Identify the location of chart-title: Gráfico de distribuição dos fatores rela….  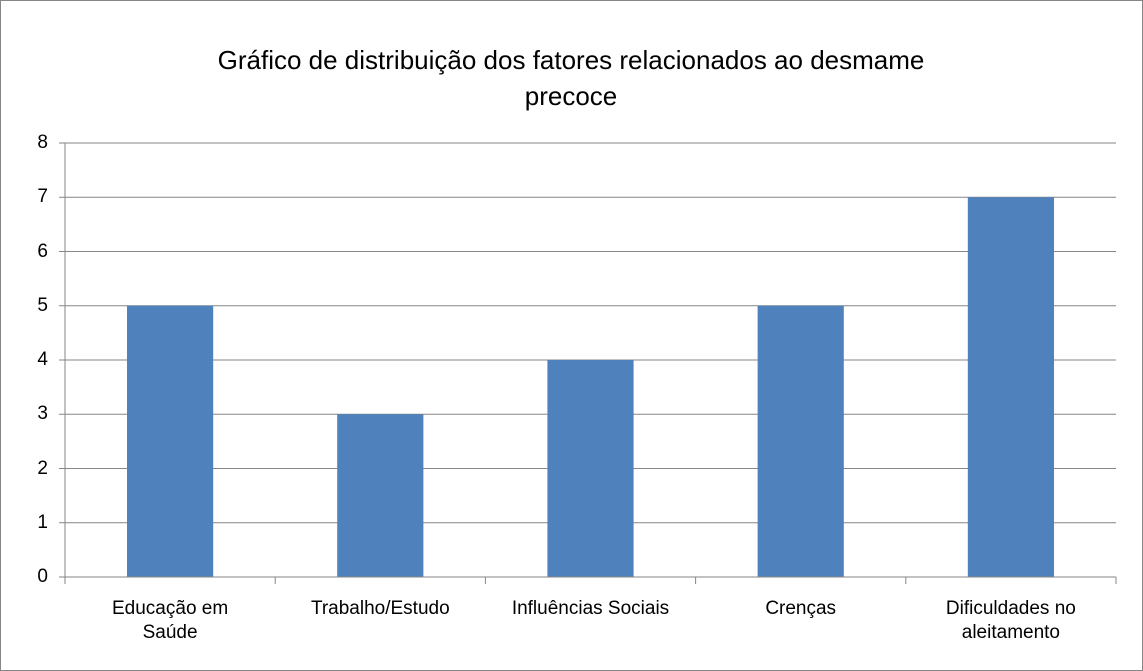
(571, 78).